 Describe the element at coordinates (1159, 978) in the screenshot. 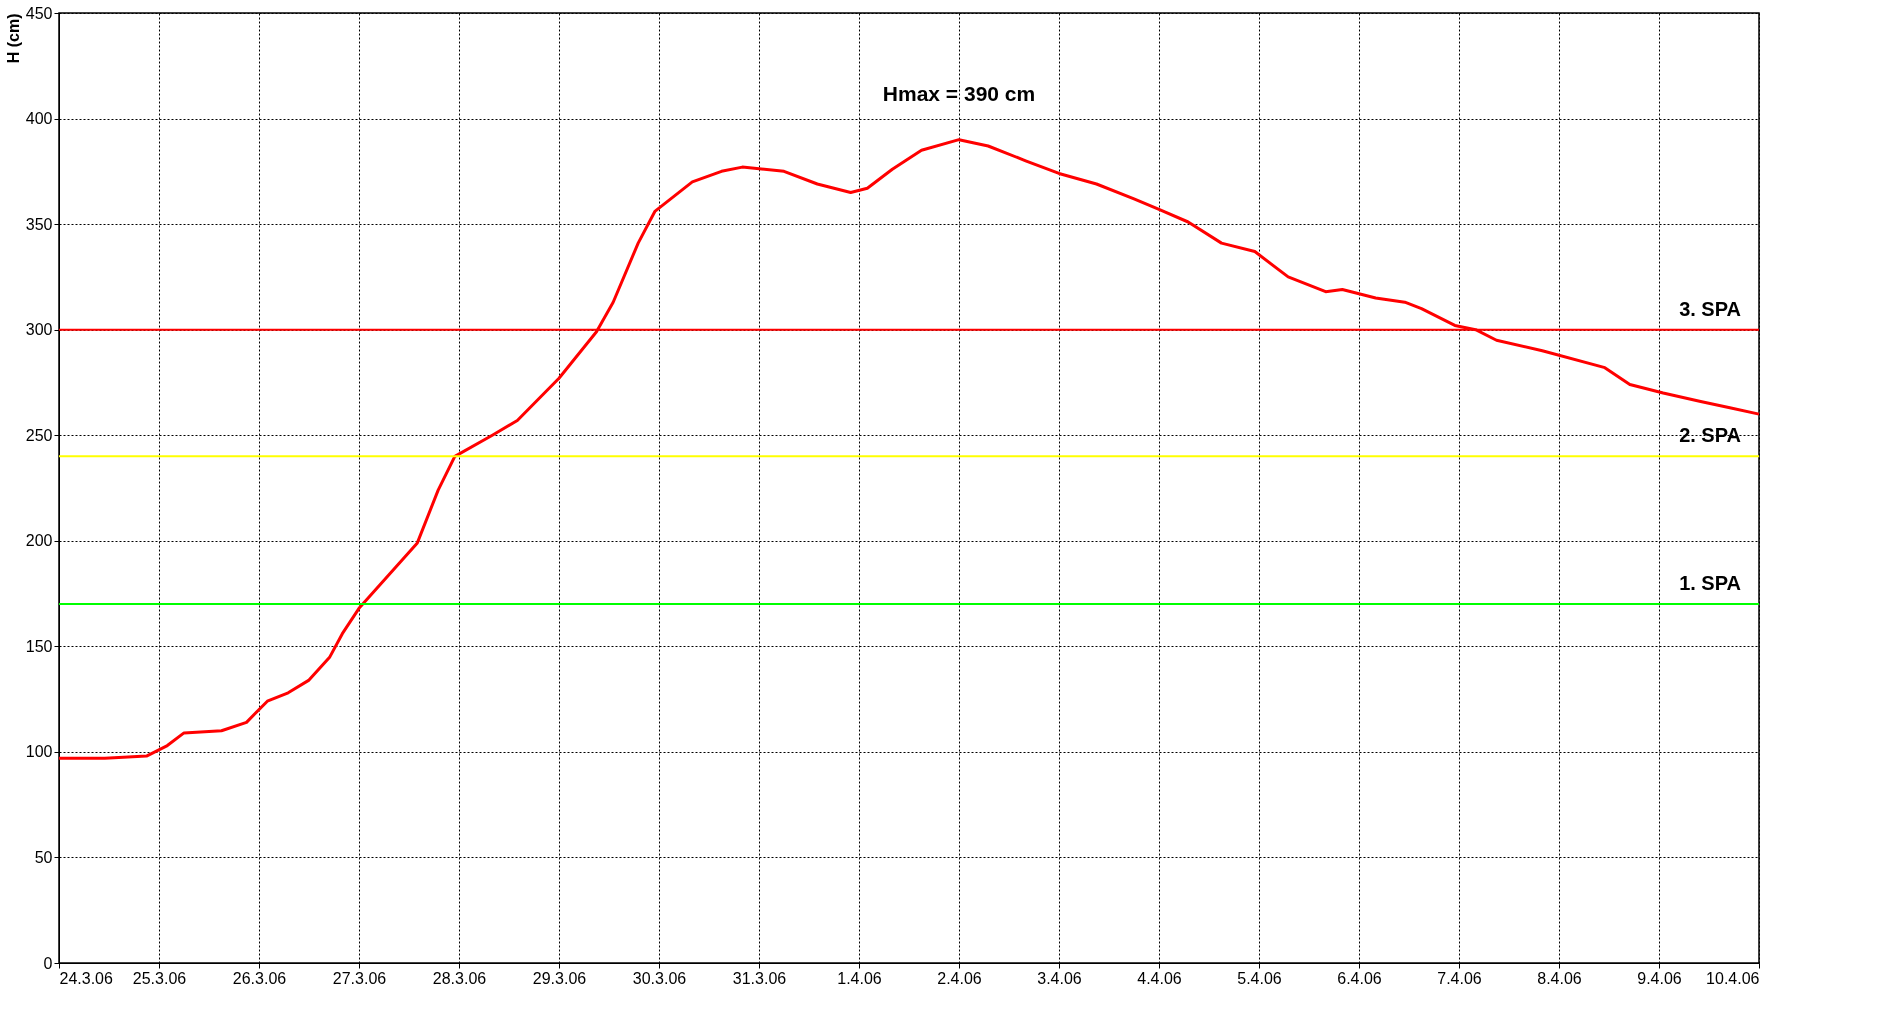

I see `x-tick-label: 4.4.06` at that location.